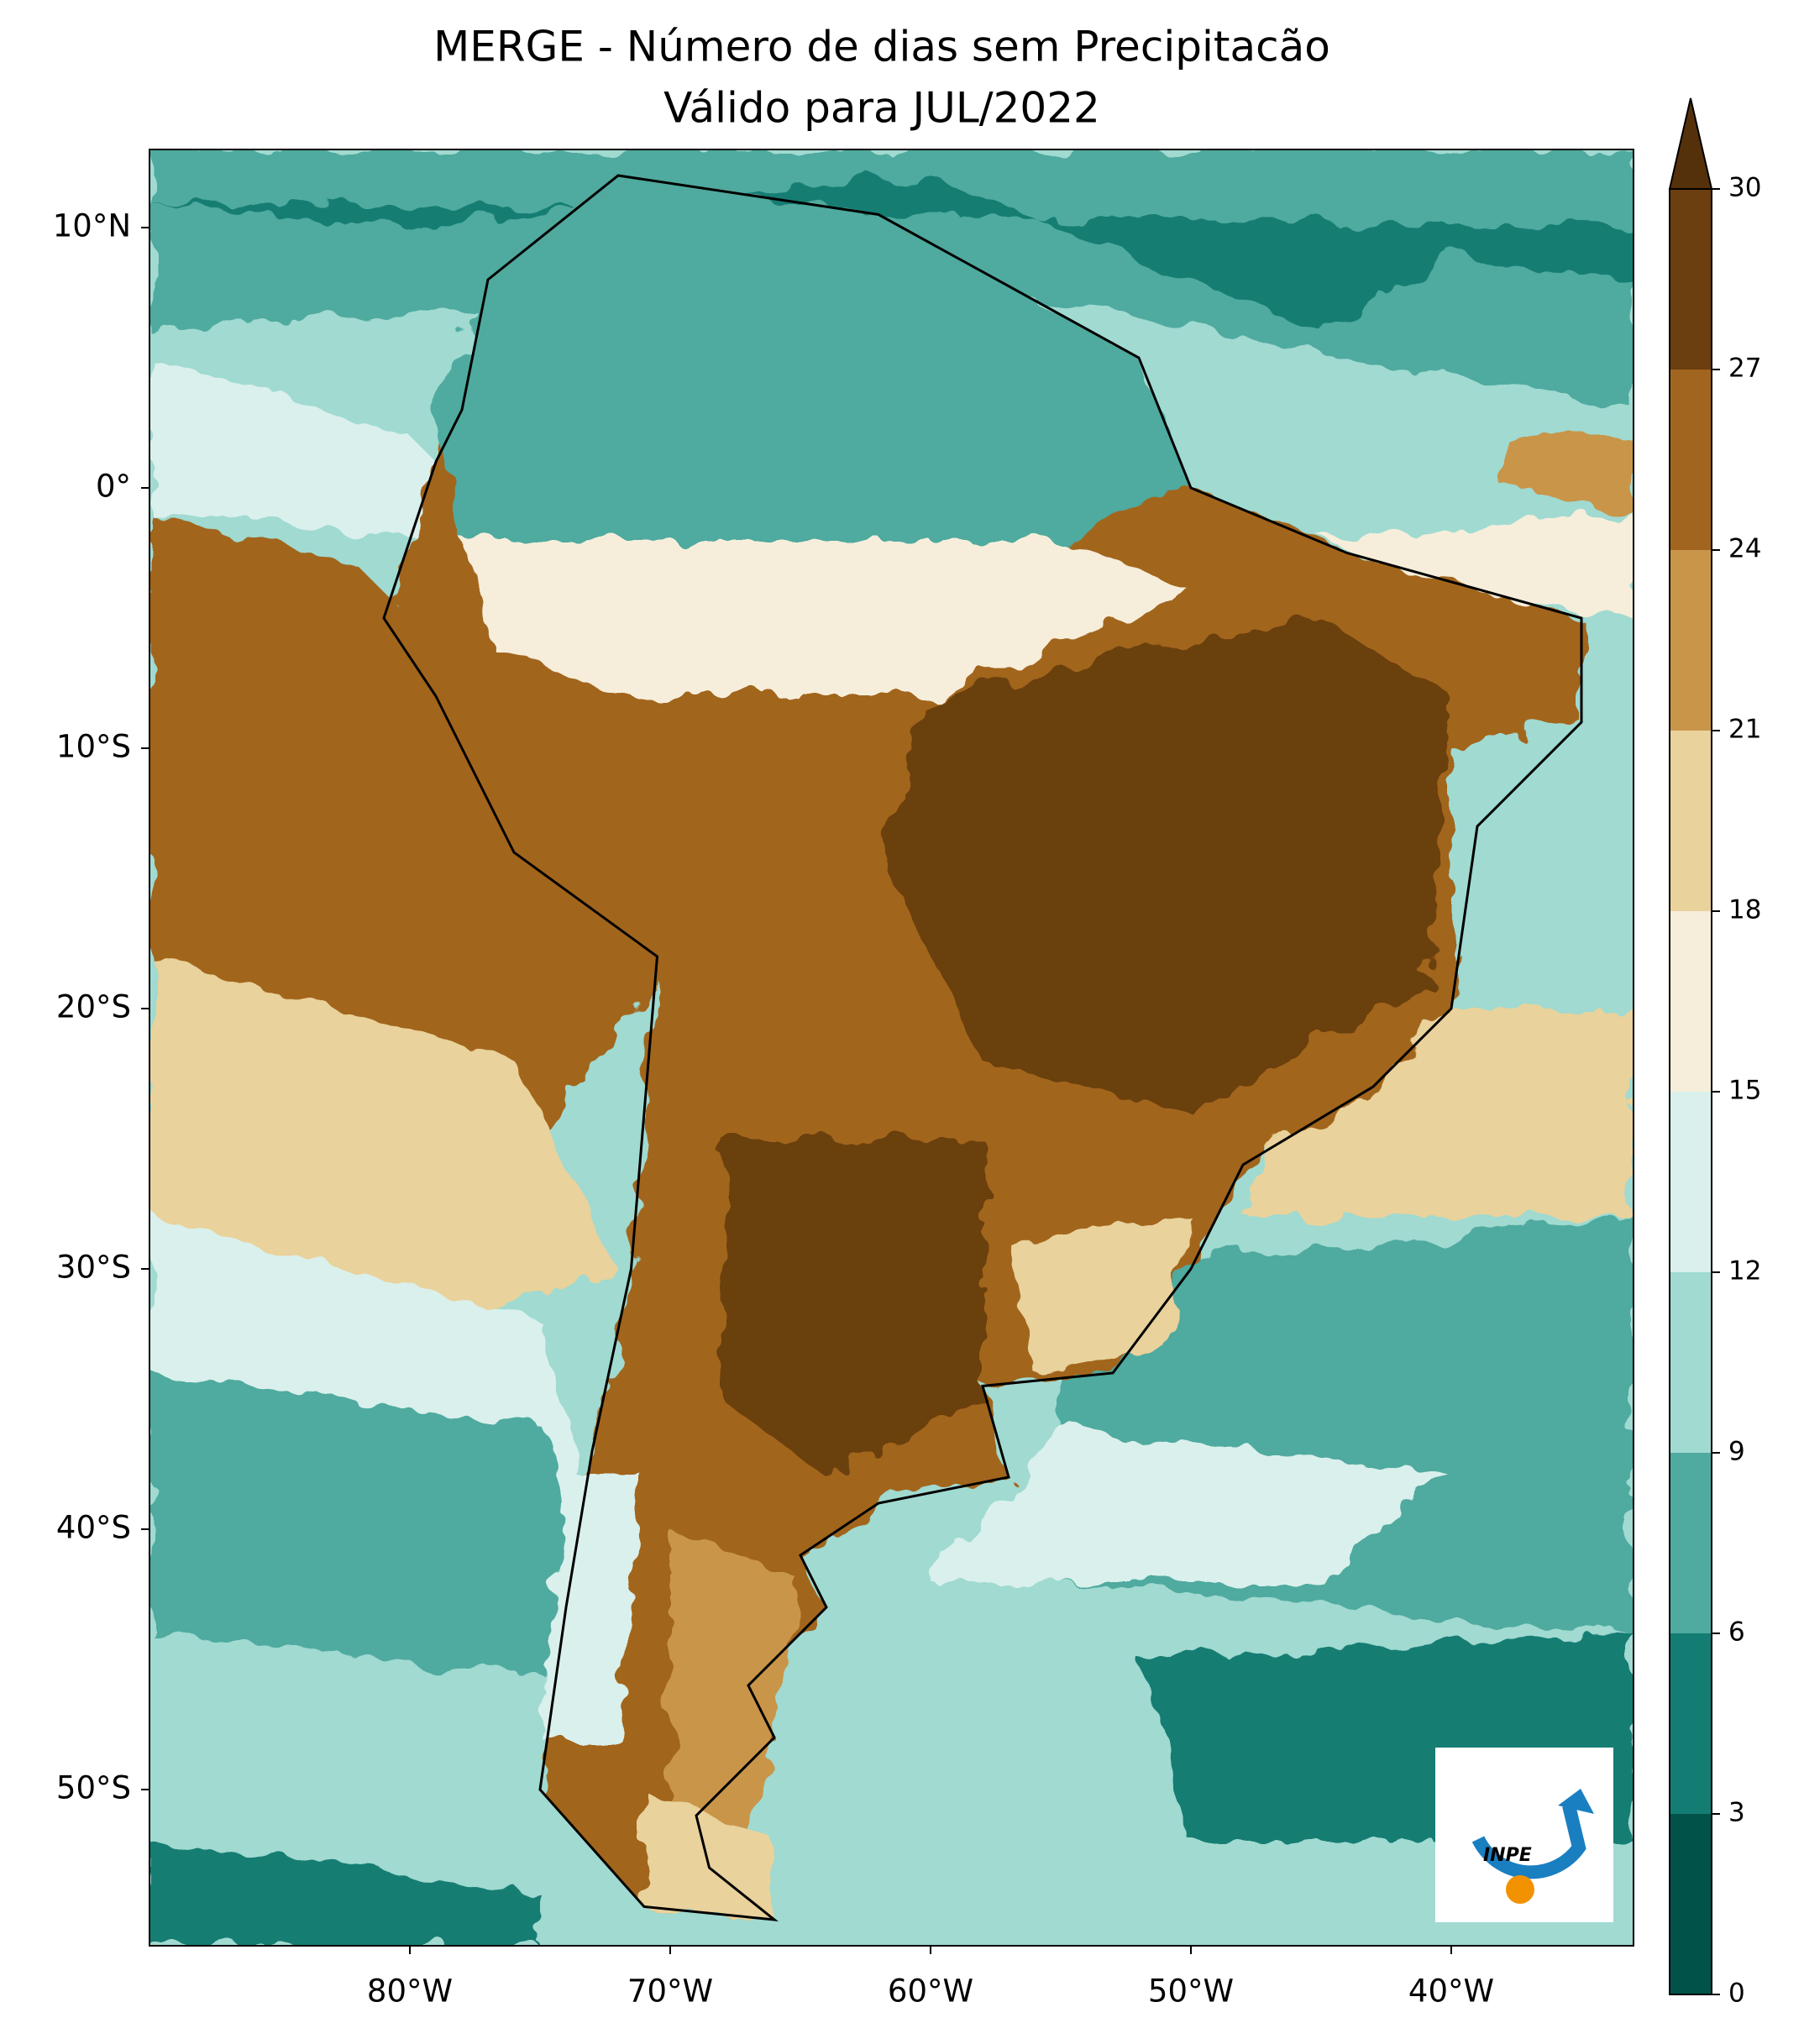 The image size is (1804, 2044). What do you see at coordinates (930, 1991) in the screenshot?
I see `x-tick-label: 60°W` at bounding box center [930, 1991].